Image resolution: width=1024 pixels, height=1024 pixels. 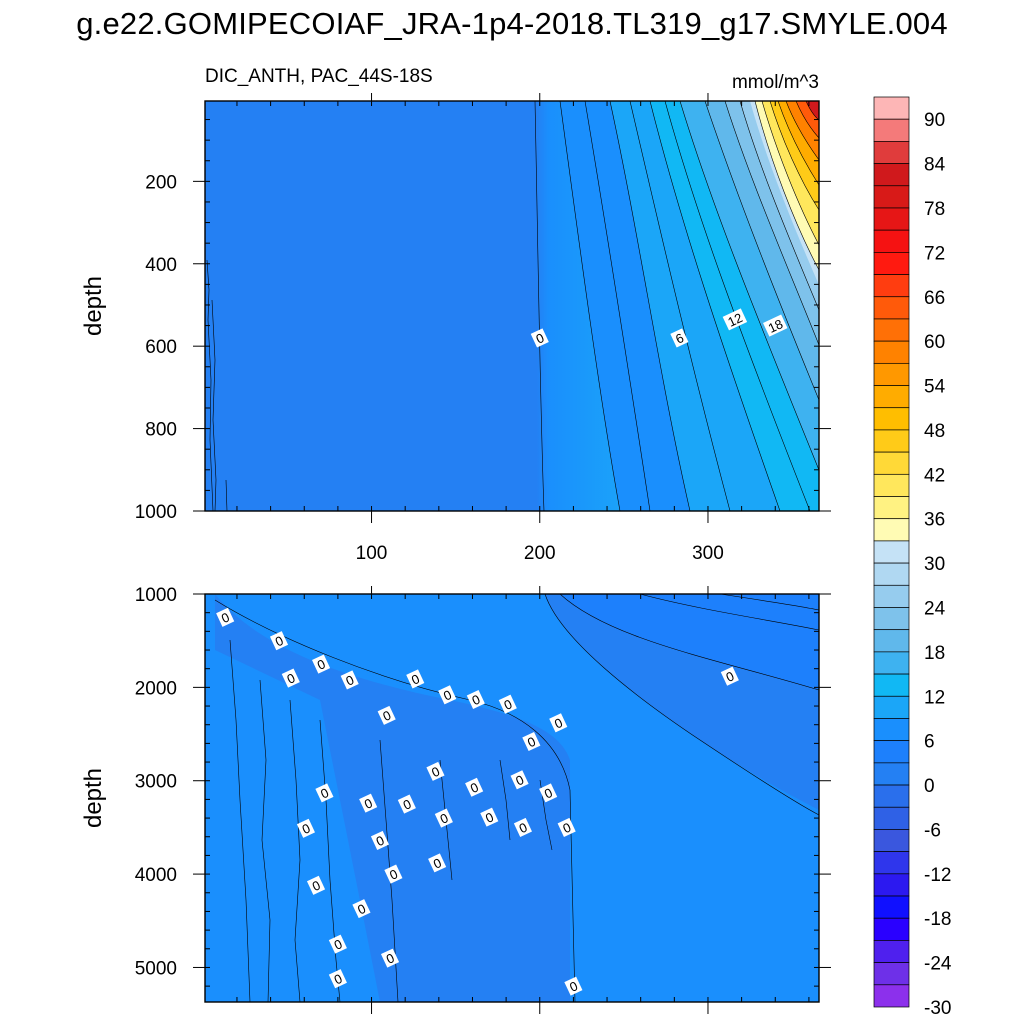 What do you see at coordinates (156, 688) in the screenshot?
I see `y-tick-label: 2000` at bounding box center [156, 688].